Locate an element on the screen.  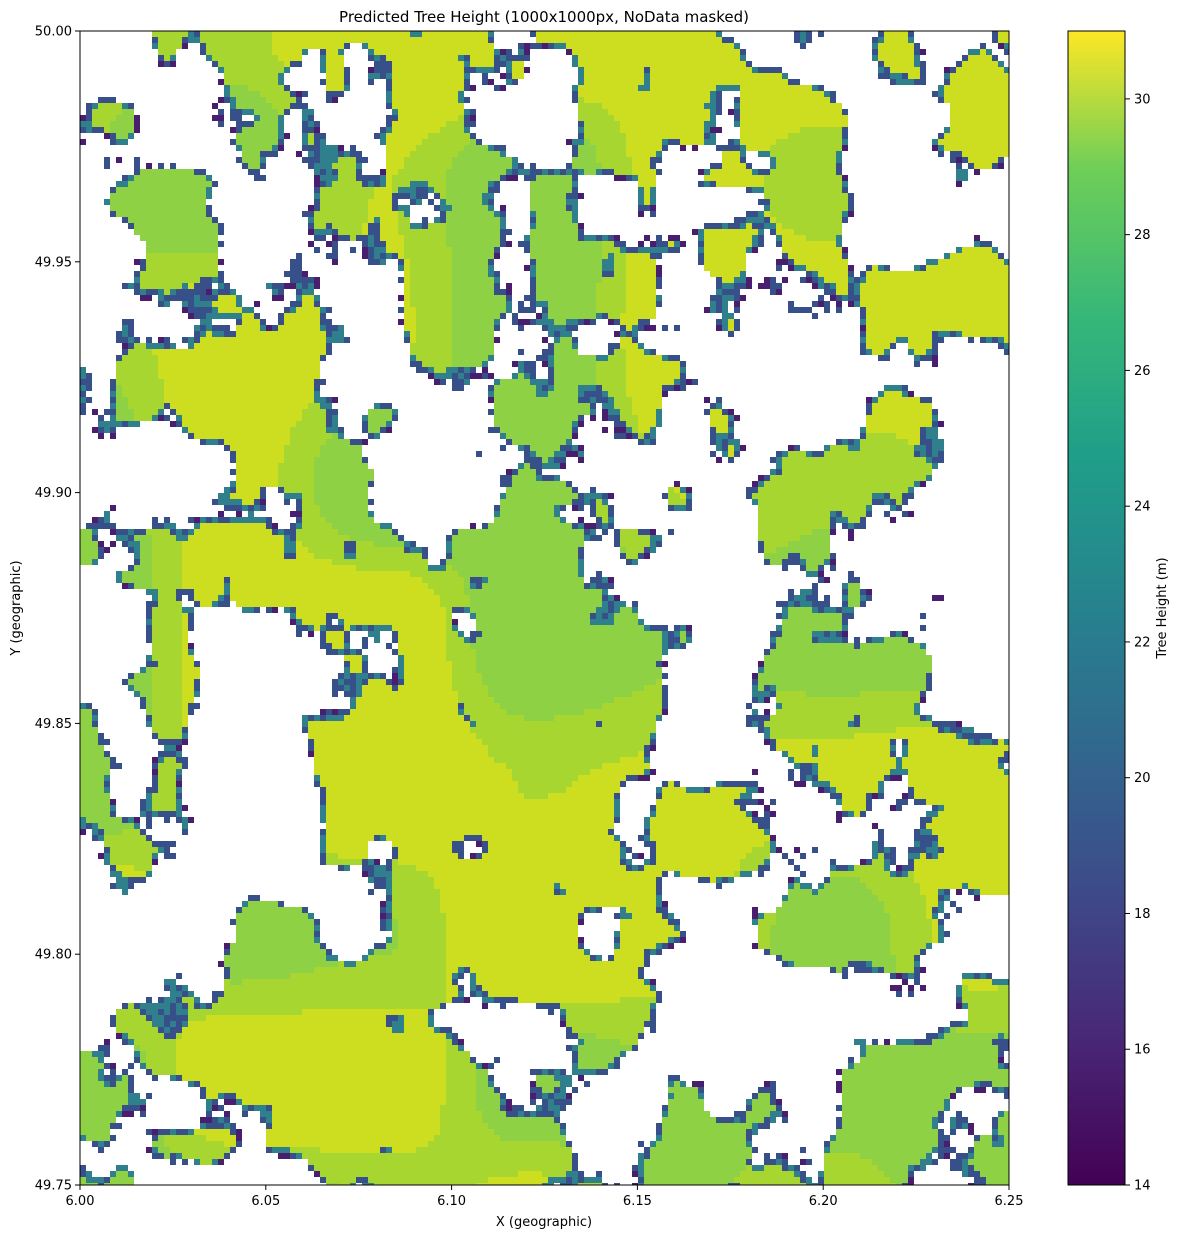
colorbar is located at coordinates (1096, 608).